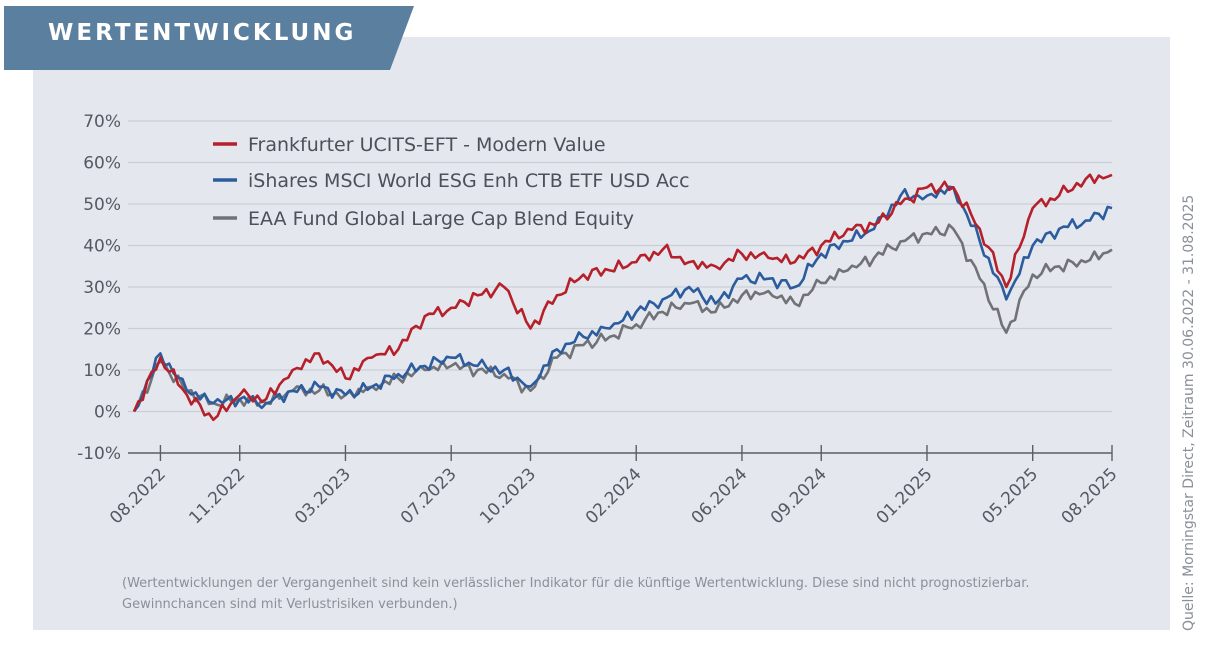 Image resolution: width=1209 pixels, height=647 pixels. What do you see at coordinates (102, 122) in the screenshot?
I see `y-tick-label: 70%` at bounding box center [102, 122].